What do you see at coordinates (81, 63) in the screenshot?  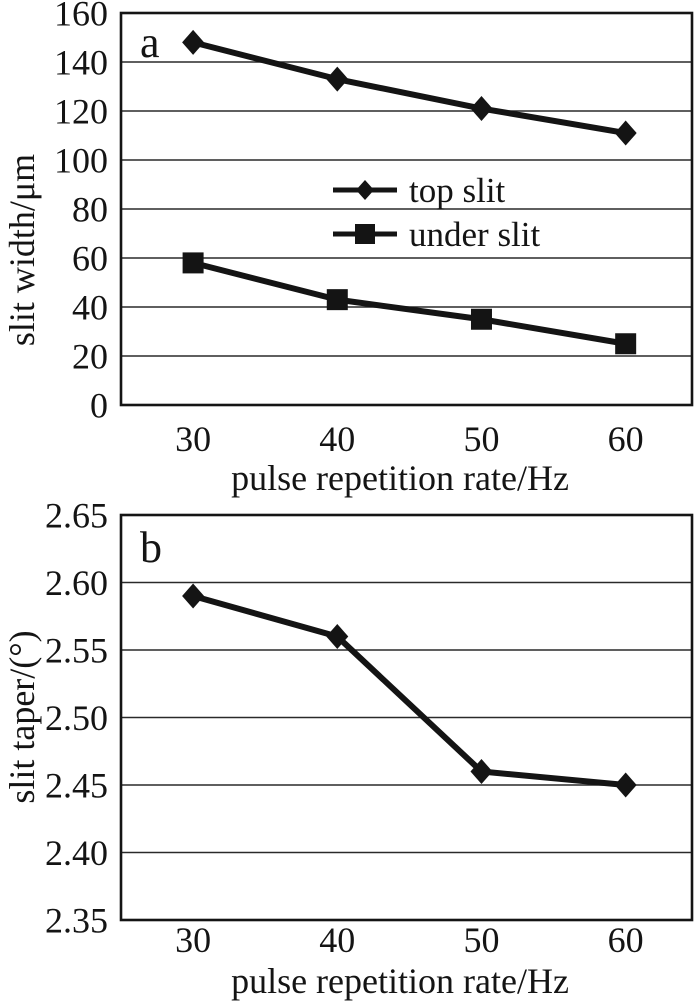 I see `y-tick-label: 140` at bounding box center [81, 63].